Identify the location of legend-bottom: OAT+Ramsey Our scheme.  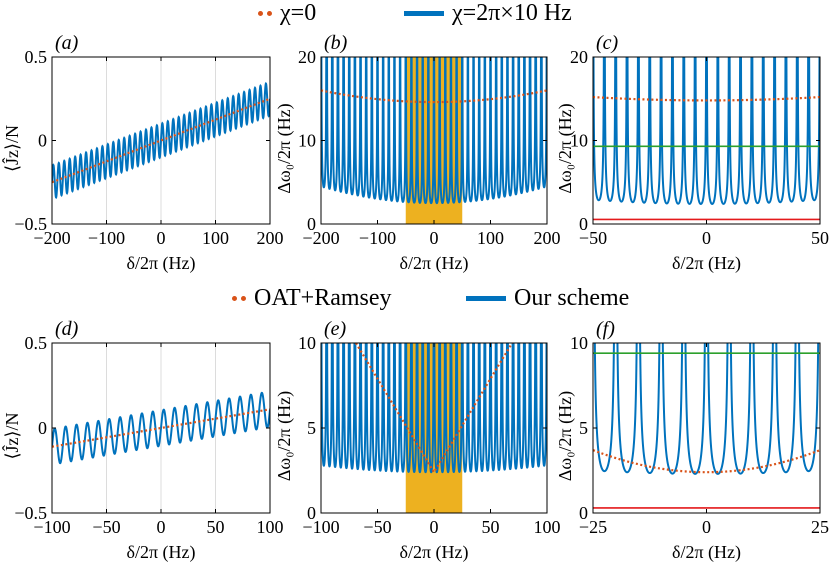
(415, 300).